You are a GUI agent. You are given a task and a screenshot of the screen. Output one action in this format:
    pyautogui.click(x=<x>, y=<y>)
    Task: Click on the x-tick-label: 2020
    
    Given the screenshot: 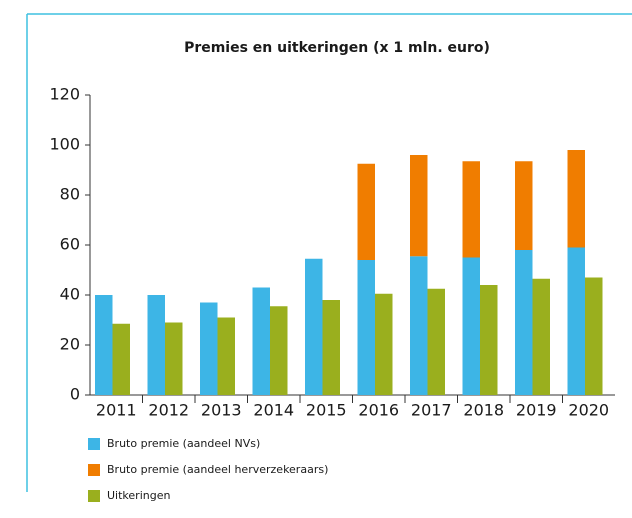 What is the action you would take?
    pyautogui.click(x=588, y=410)
    